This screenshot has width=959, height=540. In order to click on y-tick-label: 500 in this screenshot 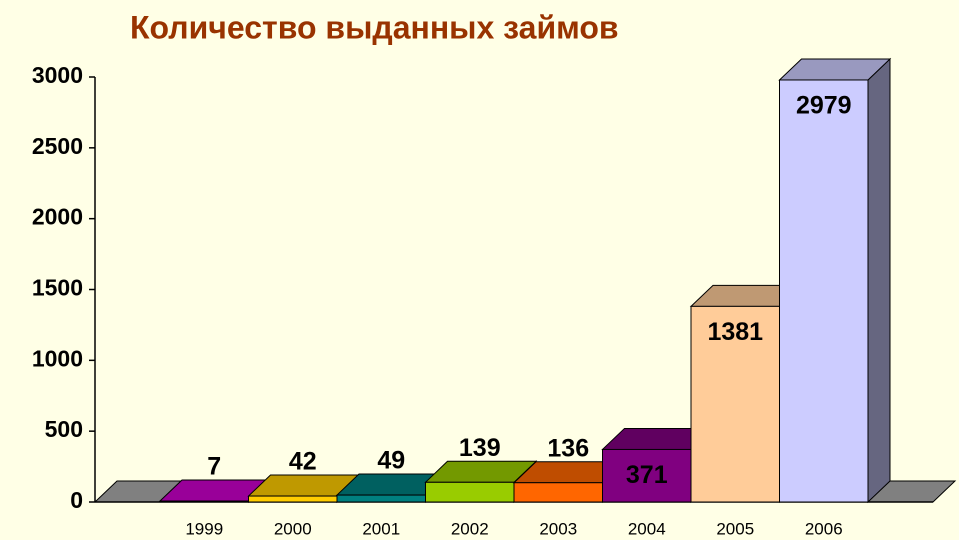, I will do `click(64, 429)`.